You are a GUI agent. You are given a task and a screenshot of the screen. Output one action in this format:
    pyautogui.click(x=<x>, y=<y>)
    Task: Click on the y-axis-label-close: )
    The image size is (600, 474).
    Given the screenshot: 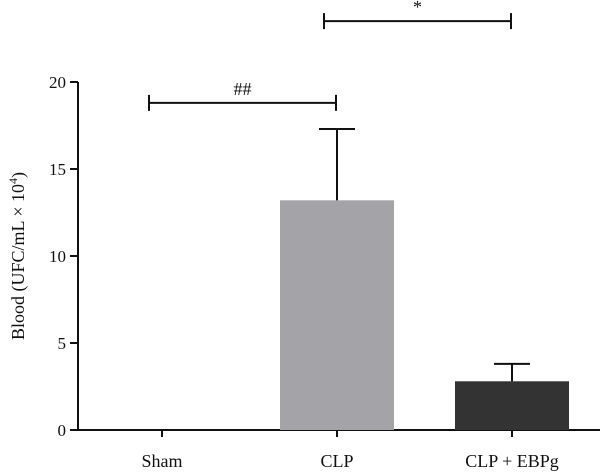 What is the action you would take?
    pyautogui.click(x=18, y=175)
    